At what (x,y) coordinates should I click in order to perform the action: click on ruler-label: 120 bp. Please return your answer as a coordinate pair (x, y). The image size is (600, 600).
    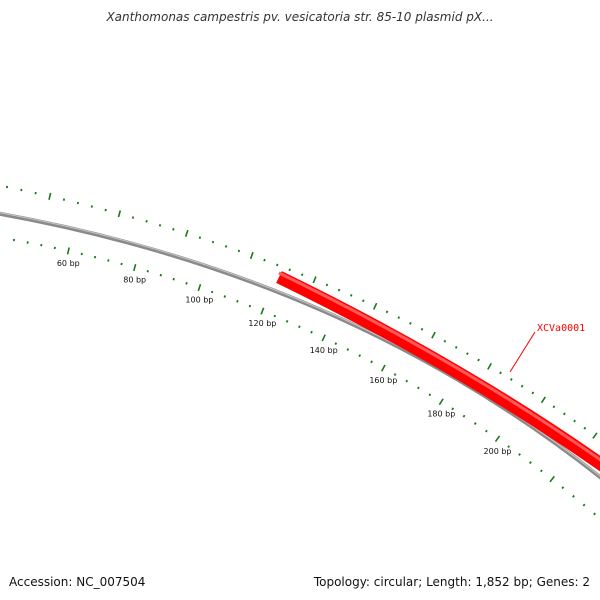
    Looking at the image, I should click on (262, 323).